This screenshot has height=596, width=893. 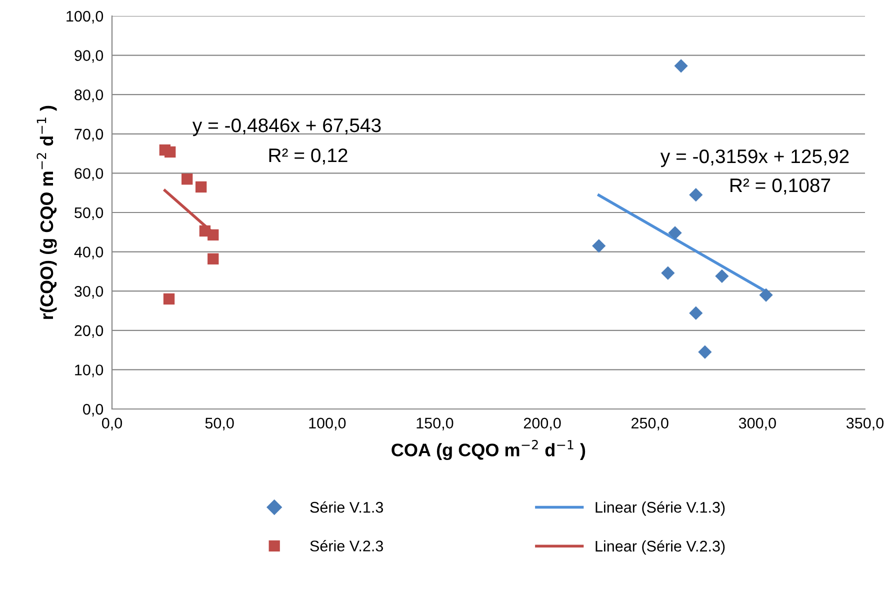 I want to click on annotation: R² = 0,1087, so click(x=780, y=186).